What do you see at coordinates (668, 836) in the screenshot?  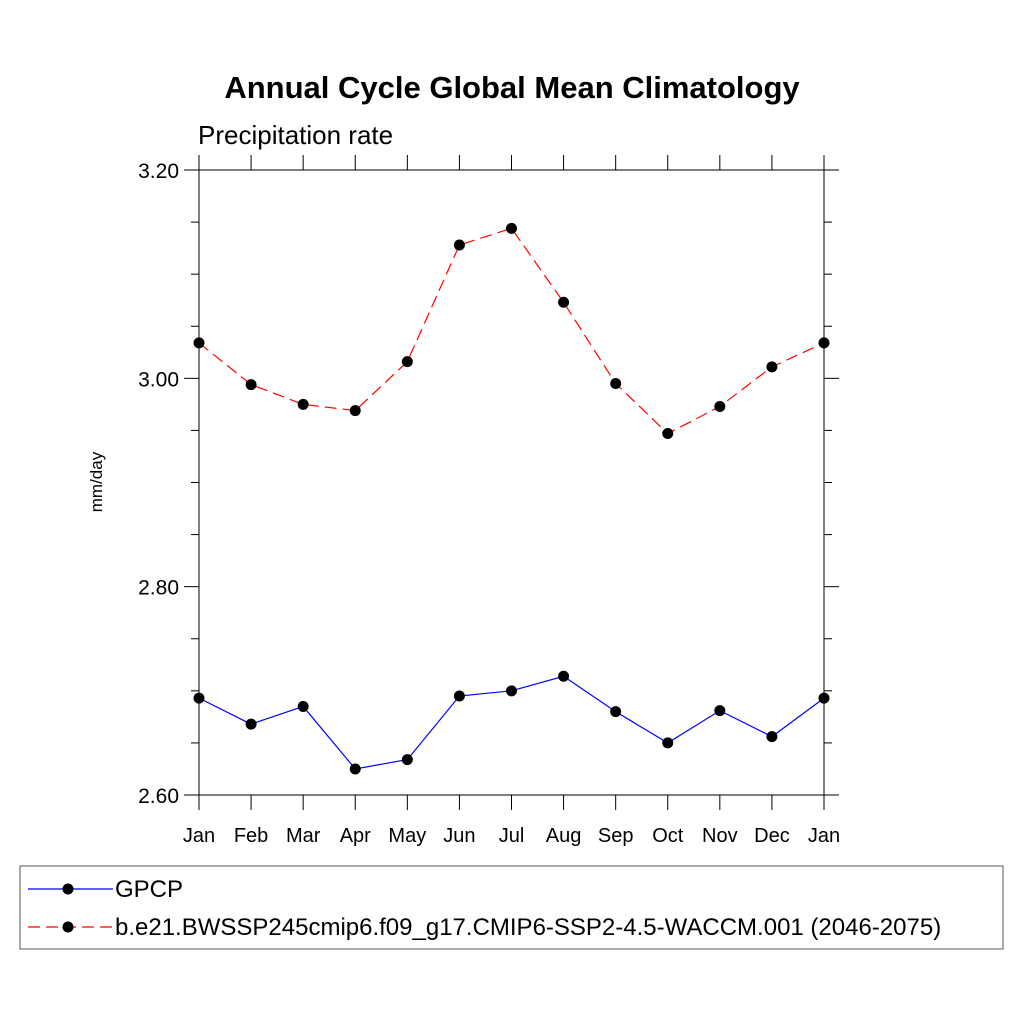 I see `x-tick-label: Oct` at bounding box center [668, 836].